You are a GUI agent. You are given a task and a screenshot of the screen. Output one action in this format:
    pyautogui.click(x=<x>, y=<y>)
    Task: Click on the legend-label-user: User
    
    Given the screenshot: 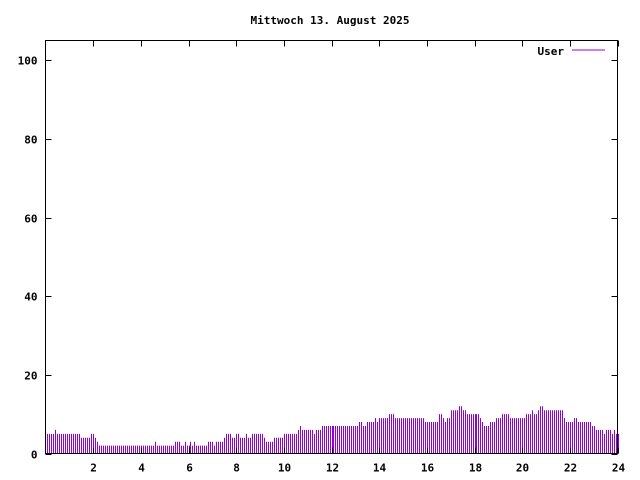 What is the action you would take?
    pyautogui.click(x=551, y=51)
    